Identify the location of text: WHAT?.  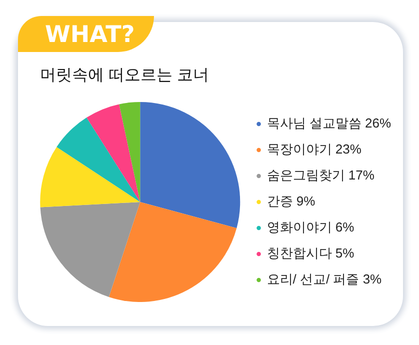
(90, 35).